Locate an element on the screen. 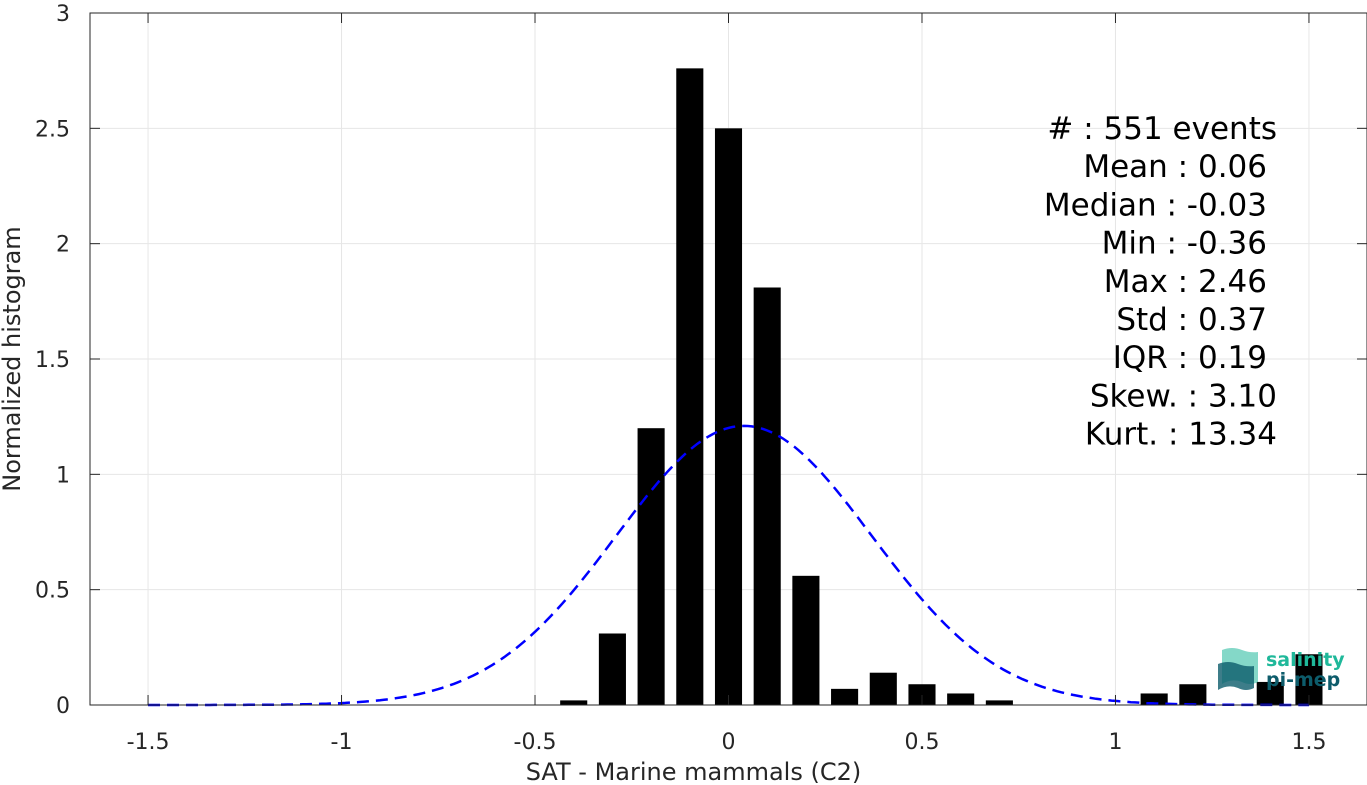 This screenshot has width=1367, height=785. stats-line: Mean : 0.06 is located at coordinates (1175, 167).